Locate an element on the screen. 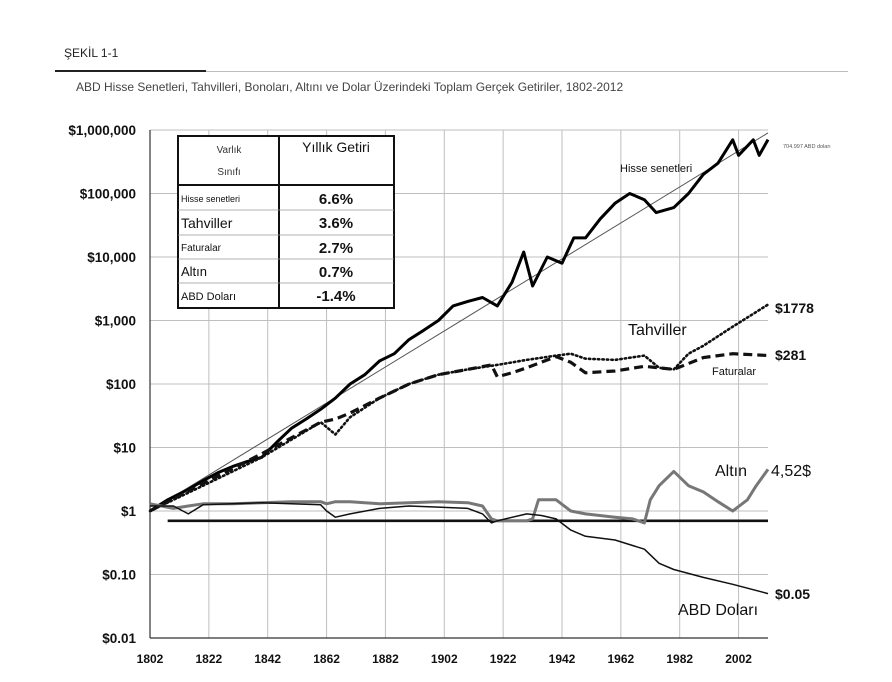  table-asset-dollar: ABD Doları is located at coordinates (208, 297).